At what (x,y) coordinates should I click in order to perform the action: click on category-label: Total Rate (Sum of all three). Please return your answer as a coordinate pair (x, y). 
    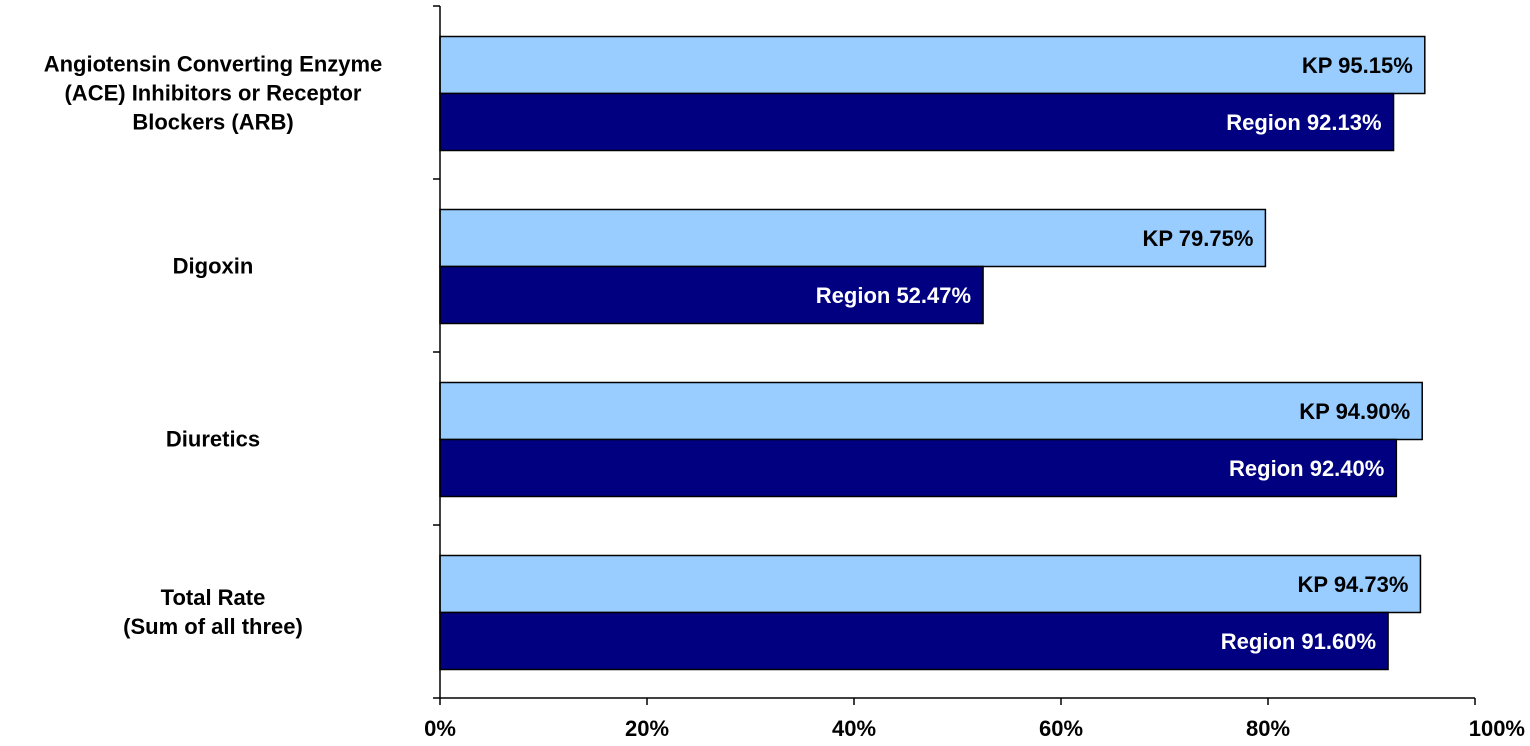
    Looking at the image, I should click on (213, 612).